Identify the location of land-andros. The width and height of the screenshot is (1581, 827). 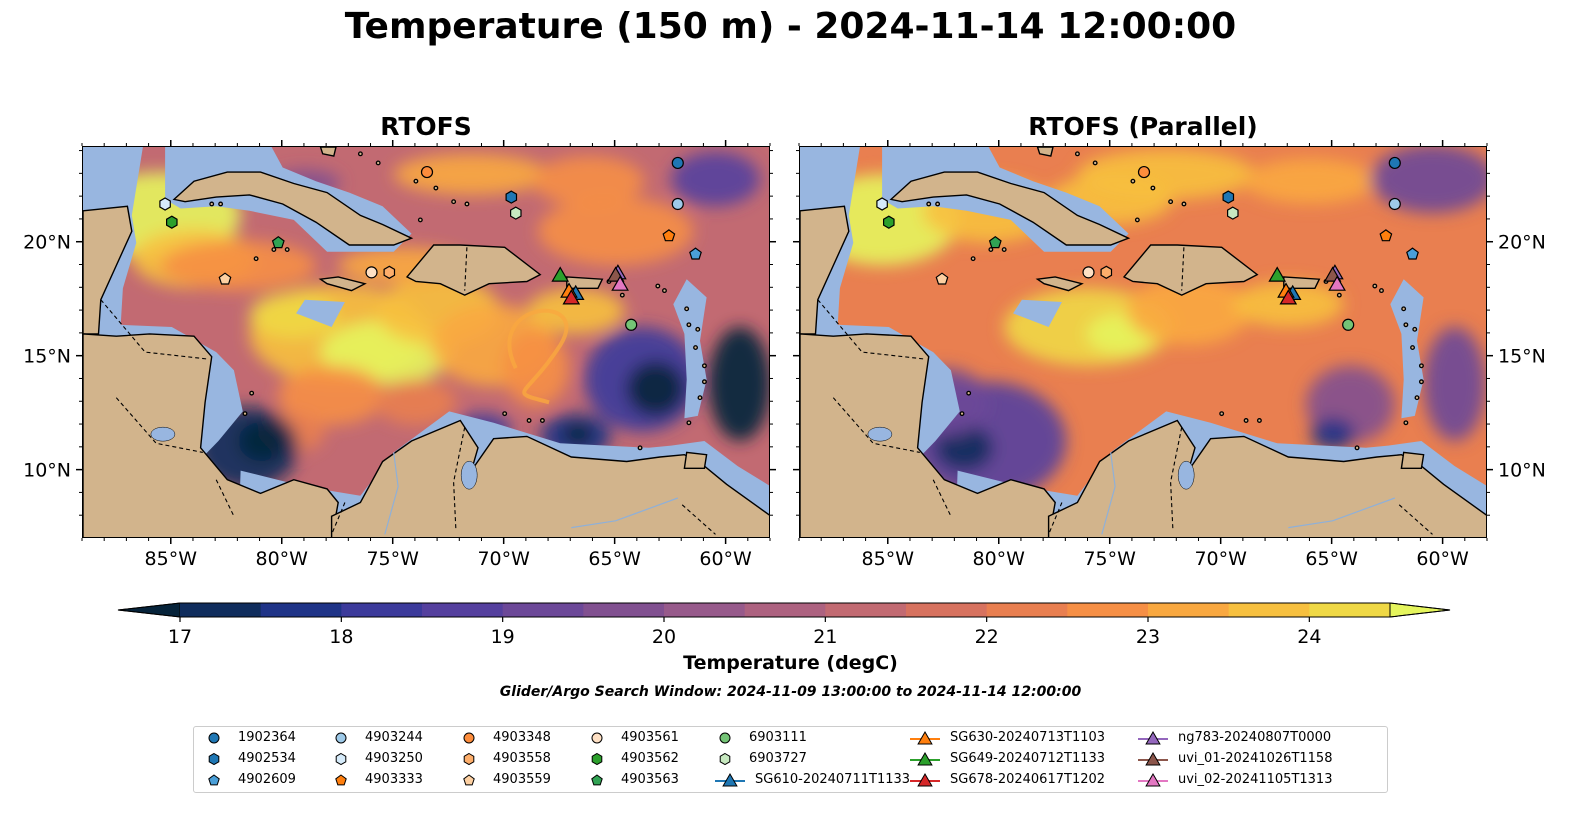
(1045, 152).